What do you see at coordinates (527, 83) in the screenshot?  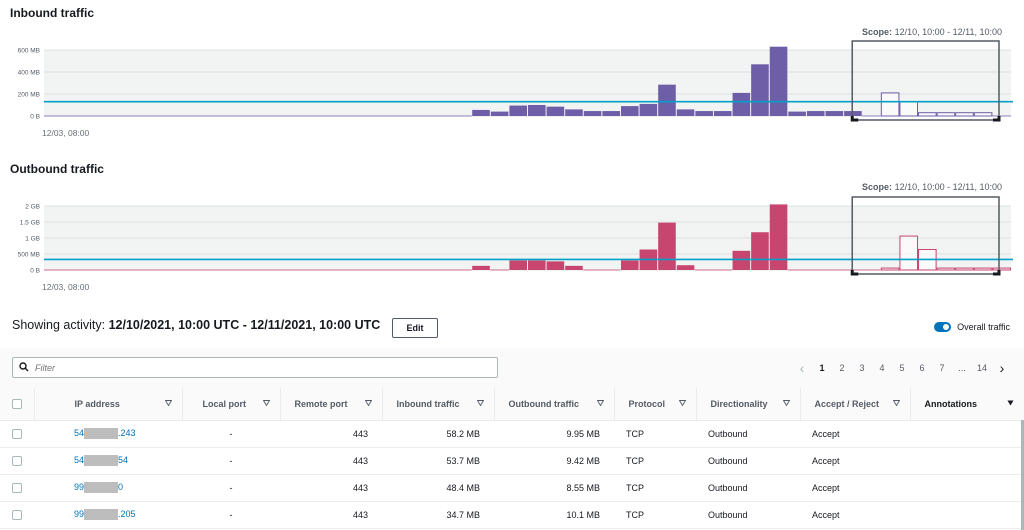 I see `inbound-plot-area` at bounding box center [527, 83].